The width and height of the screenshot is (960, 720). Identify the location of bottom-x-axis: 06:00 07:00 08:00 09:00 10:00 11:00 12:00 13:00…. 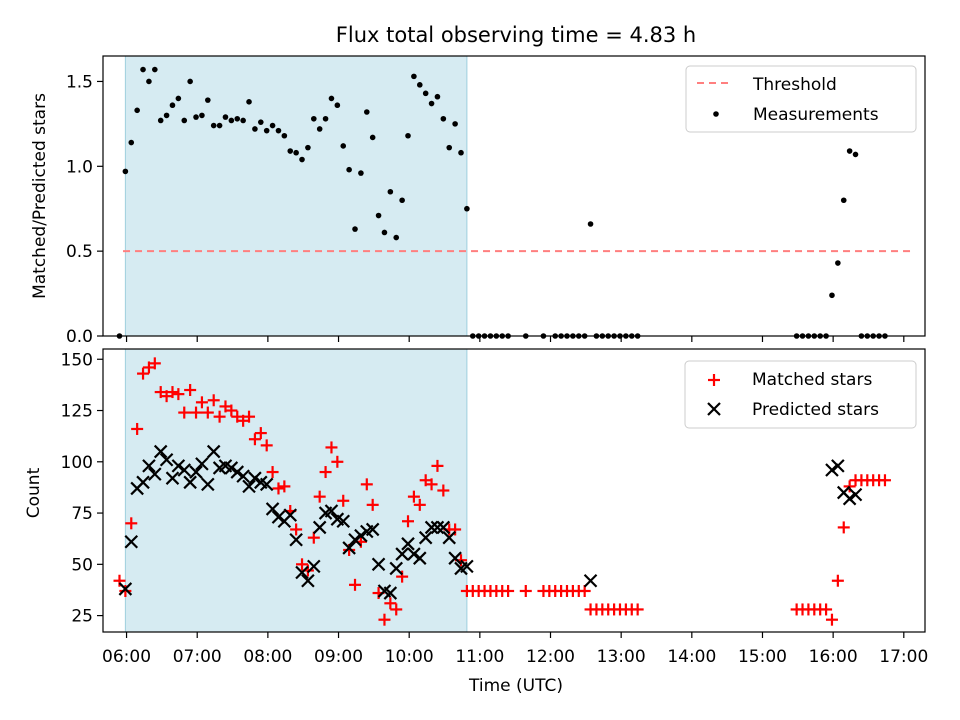
(515, 649).